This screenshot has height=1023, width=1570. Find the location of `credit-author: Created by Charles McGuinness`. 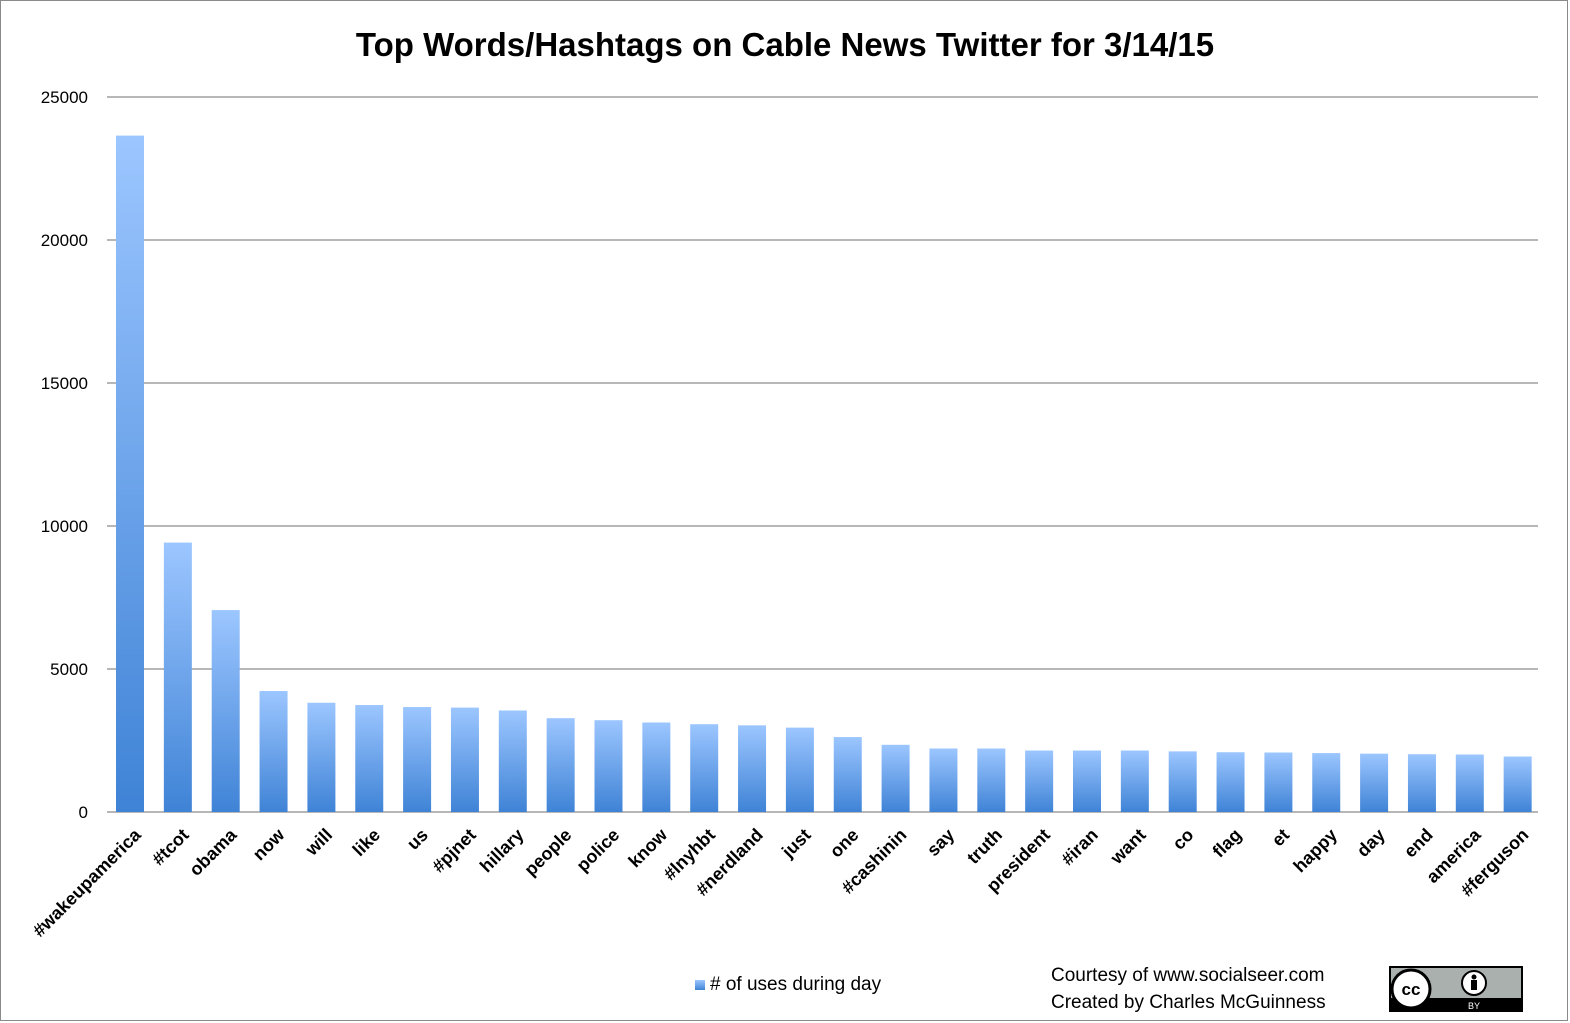

credit-author: Created by Charles McGuinness is located at coordinates (1188, 1002).